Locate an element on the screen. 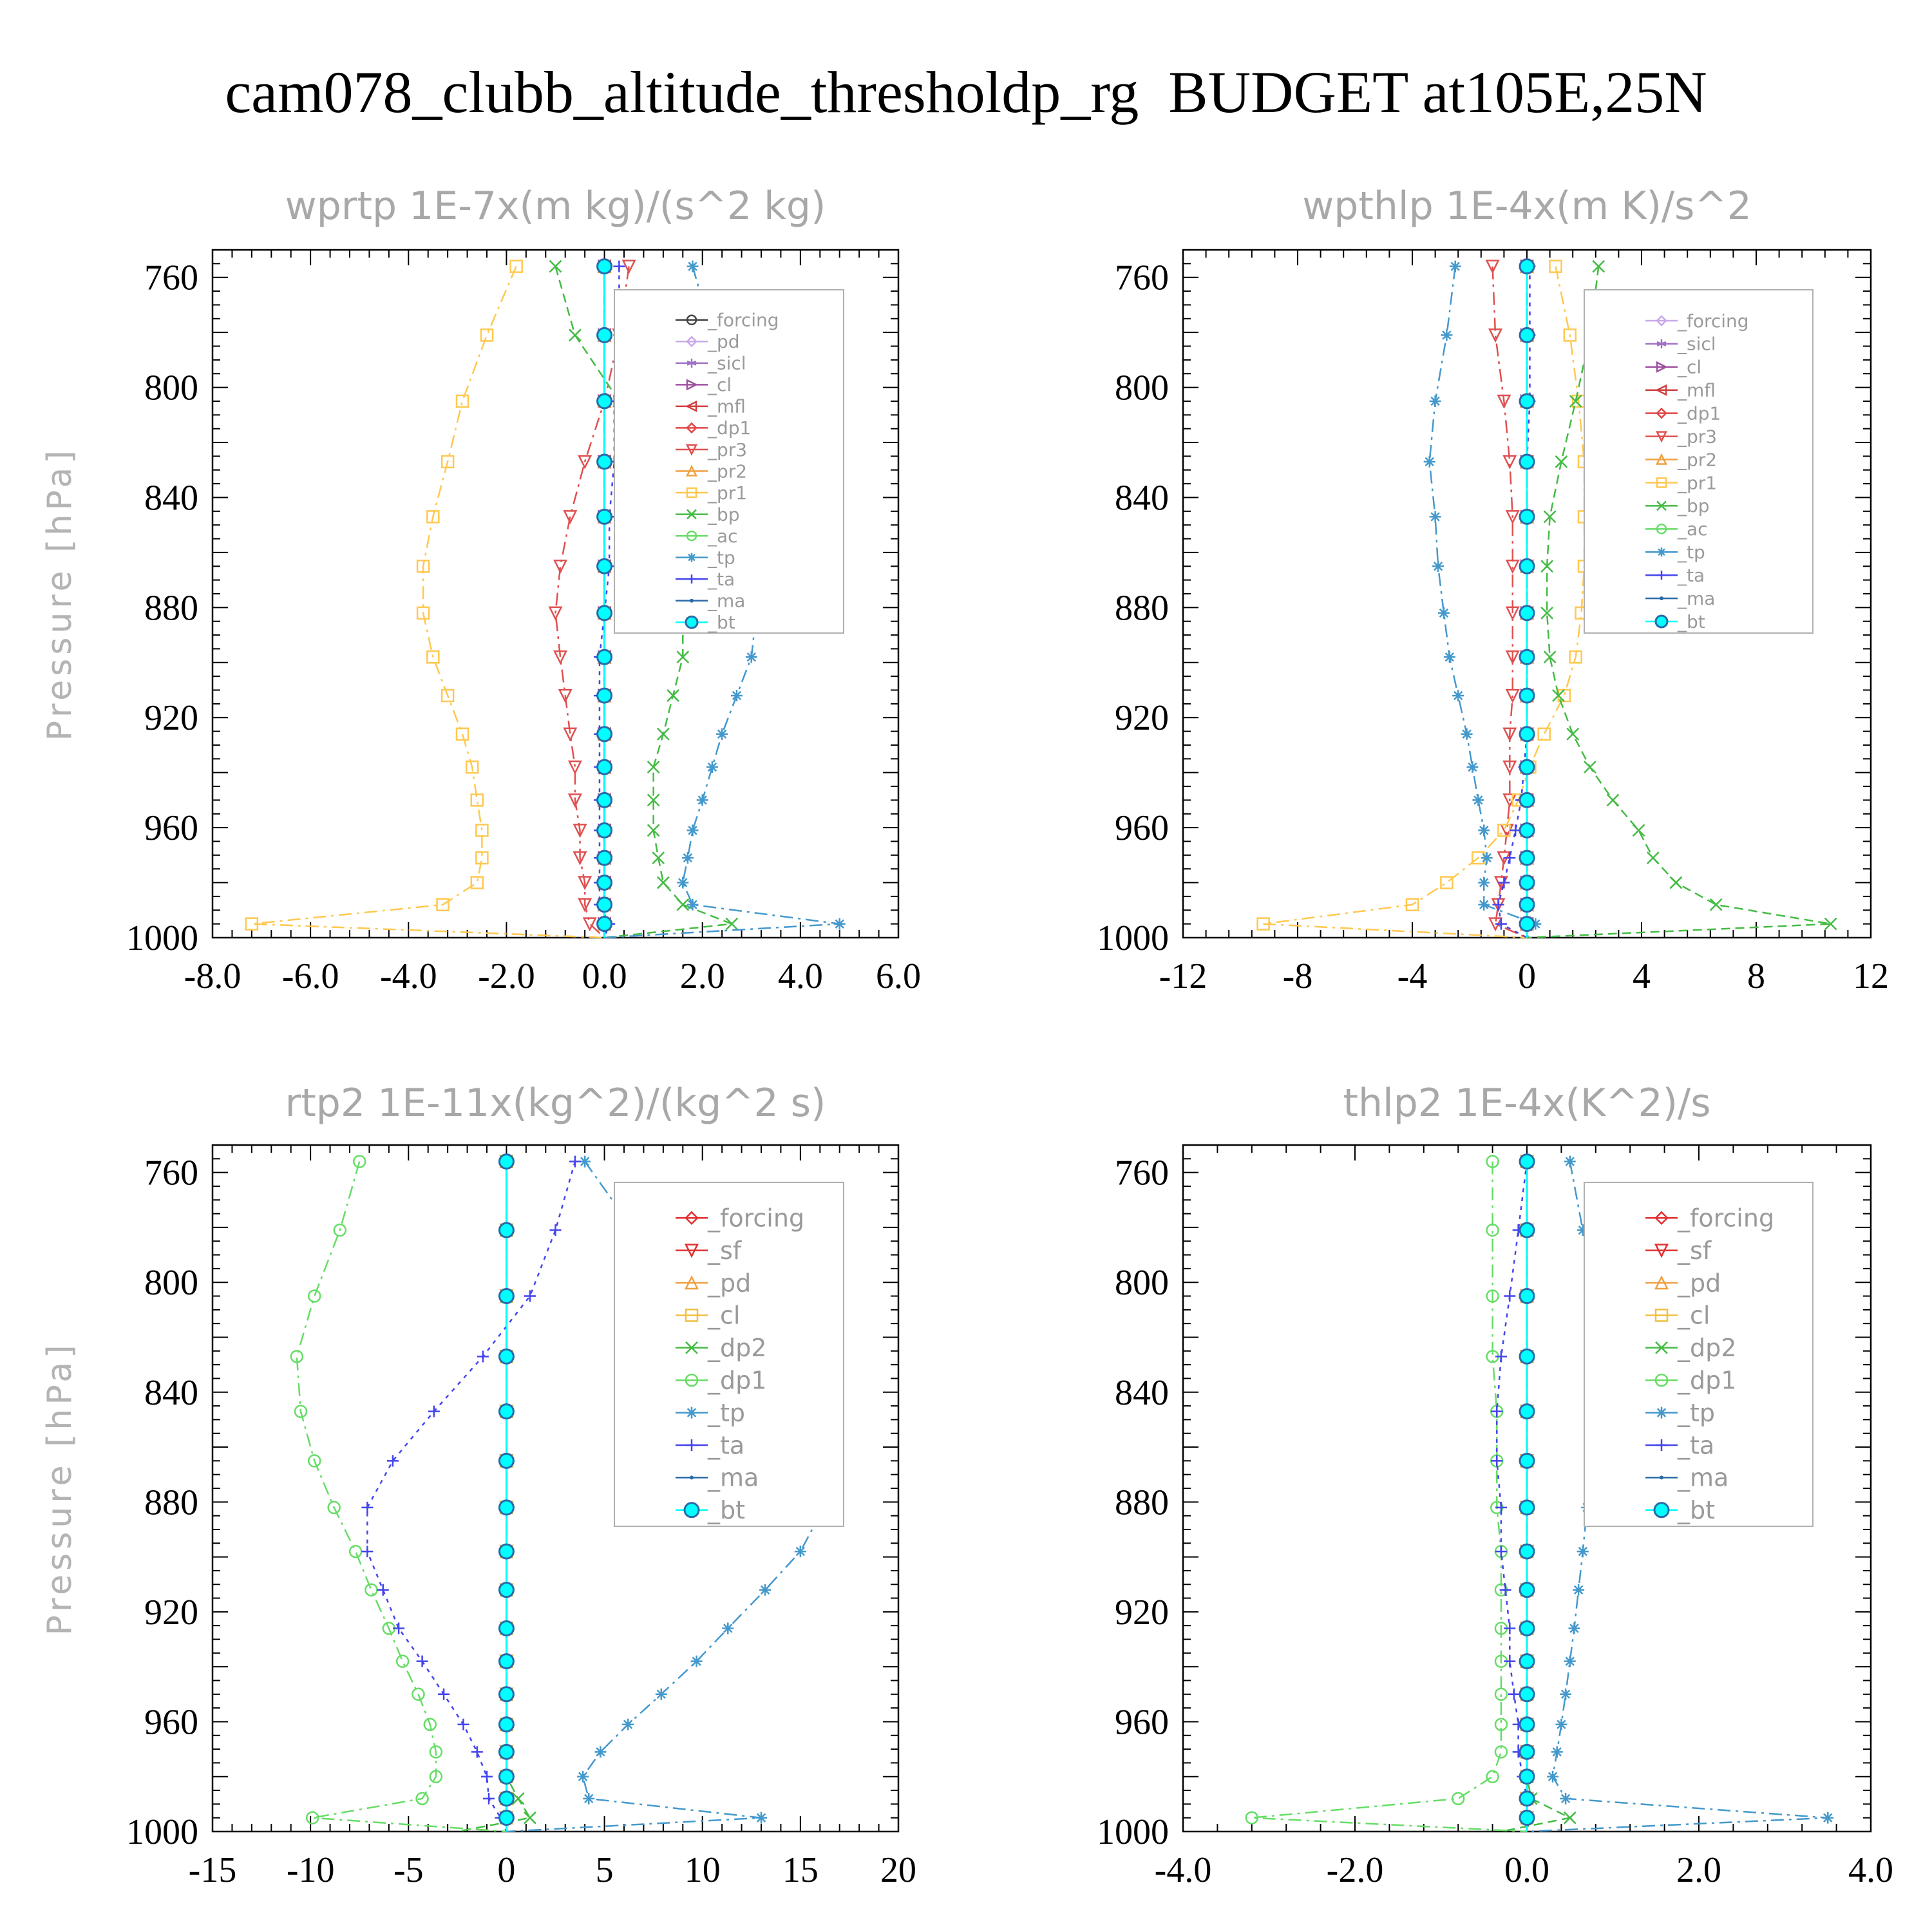 Image resolution: width=1932 pixels, height=1932 pixels. x-tick-label: 5 is located at coordinates (605, 1870).